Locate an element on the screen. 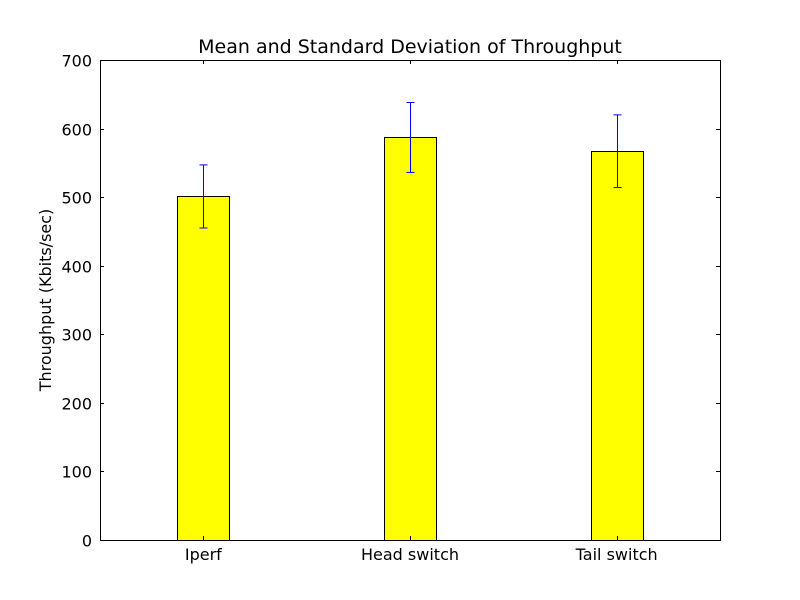 Image resolution: width=800 pixels, height=600 pixels. y-tick-label: 100 is located at coordinates (76, 472).